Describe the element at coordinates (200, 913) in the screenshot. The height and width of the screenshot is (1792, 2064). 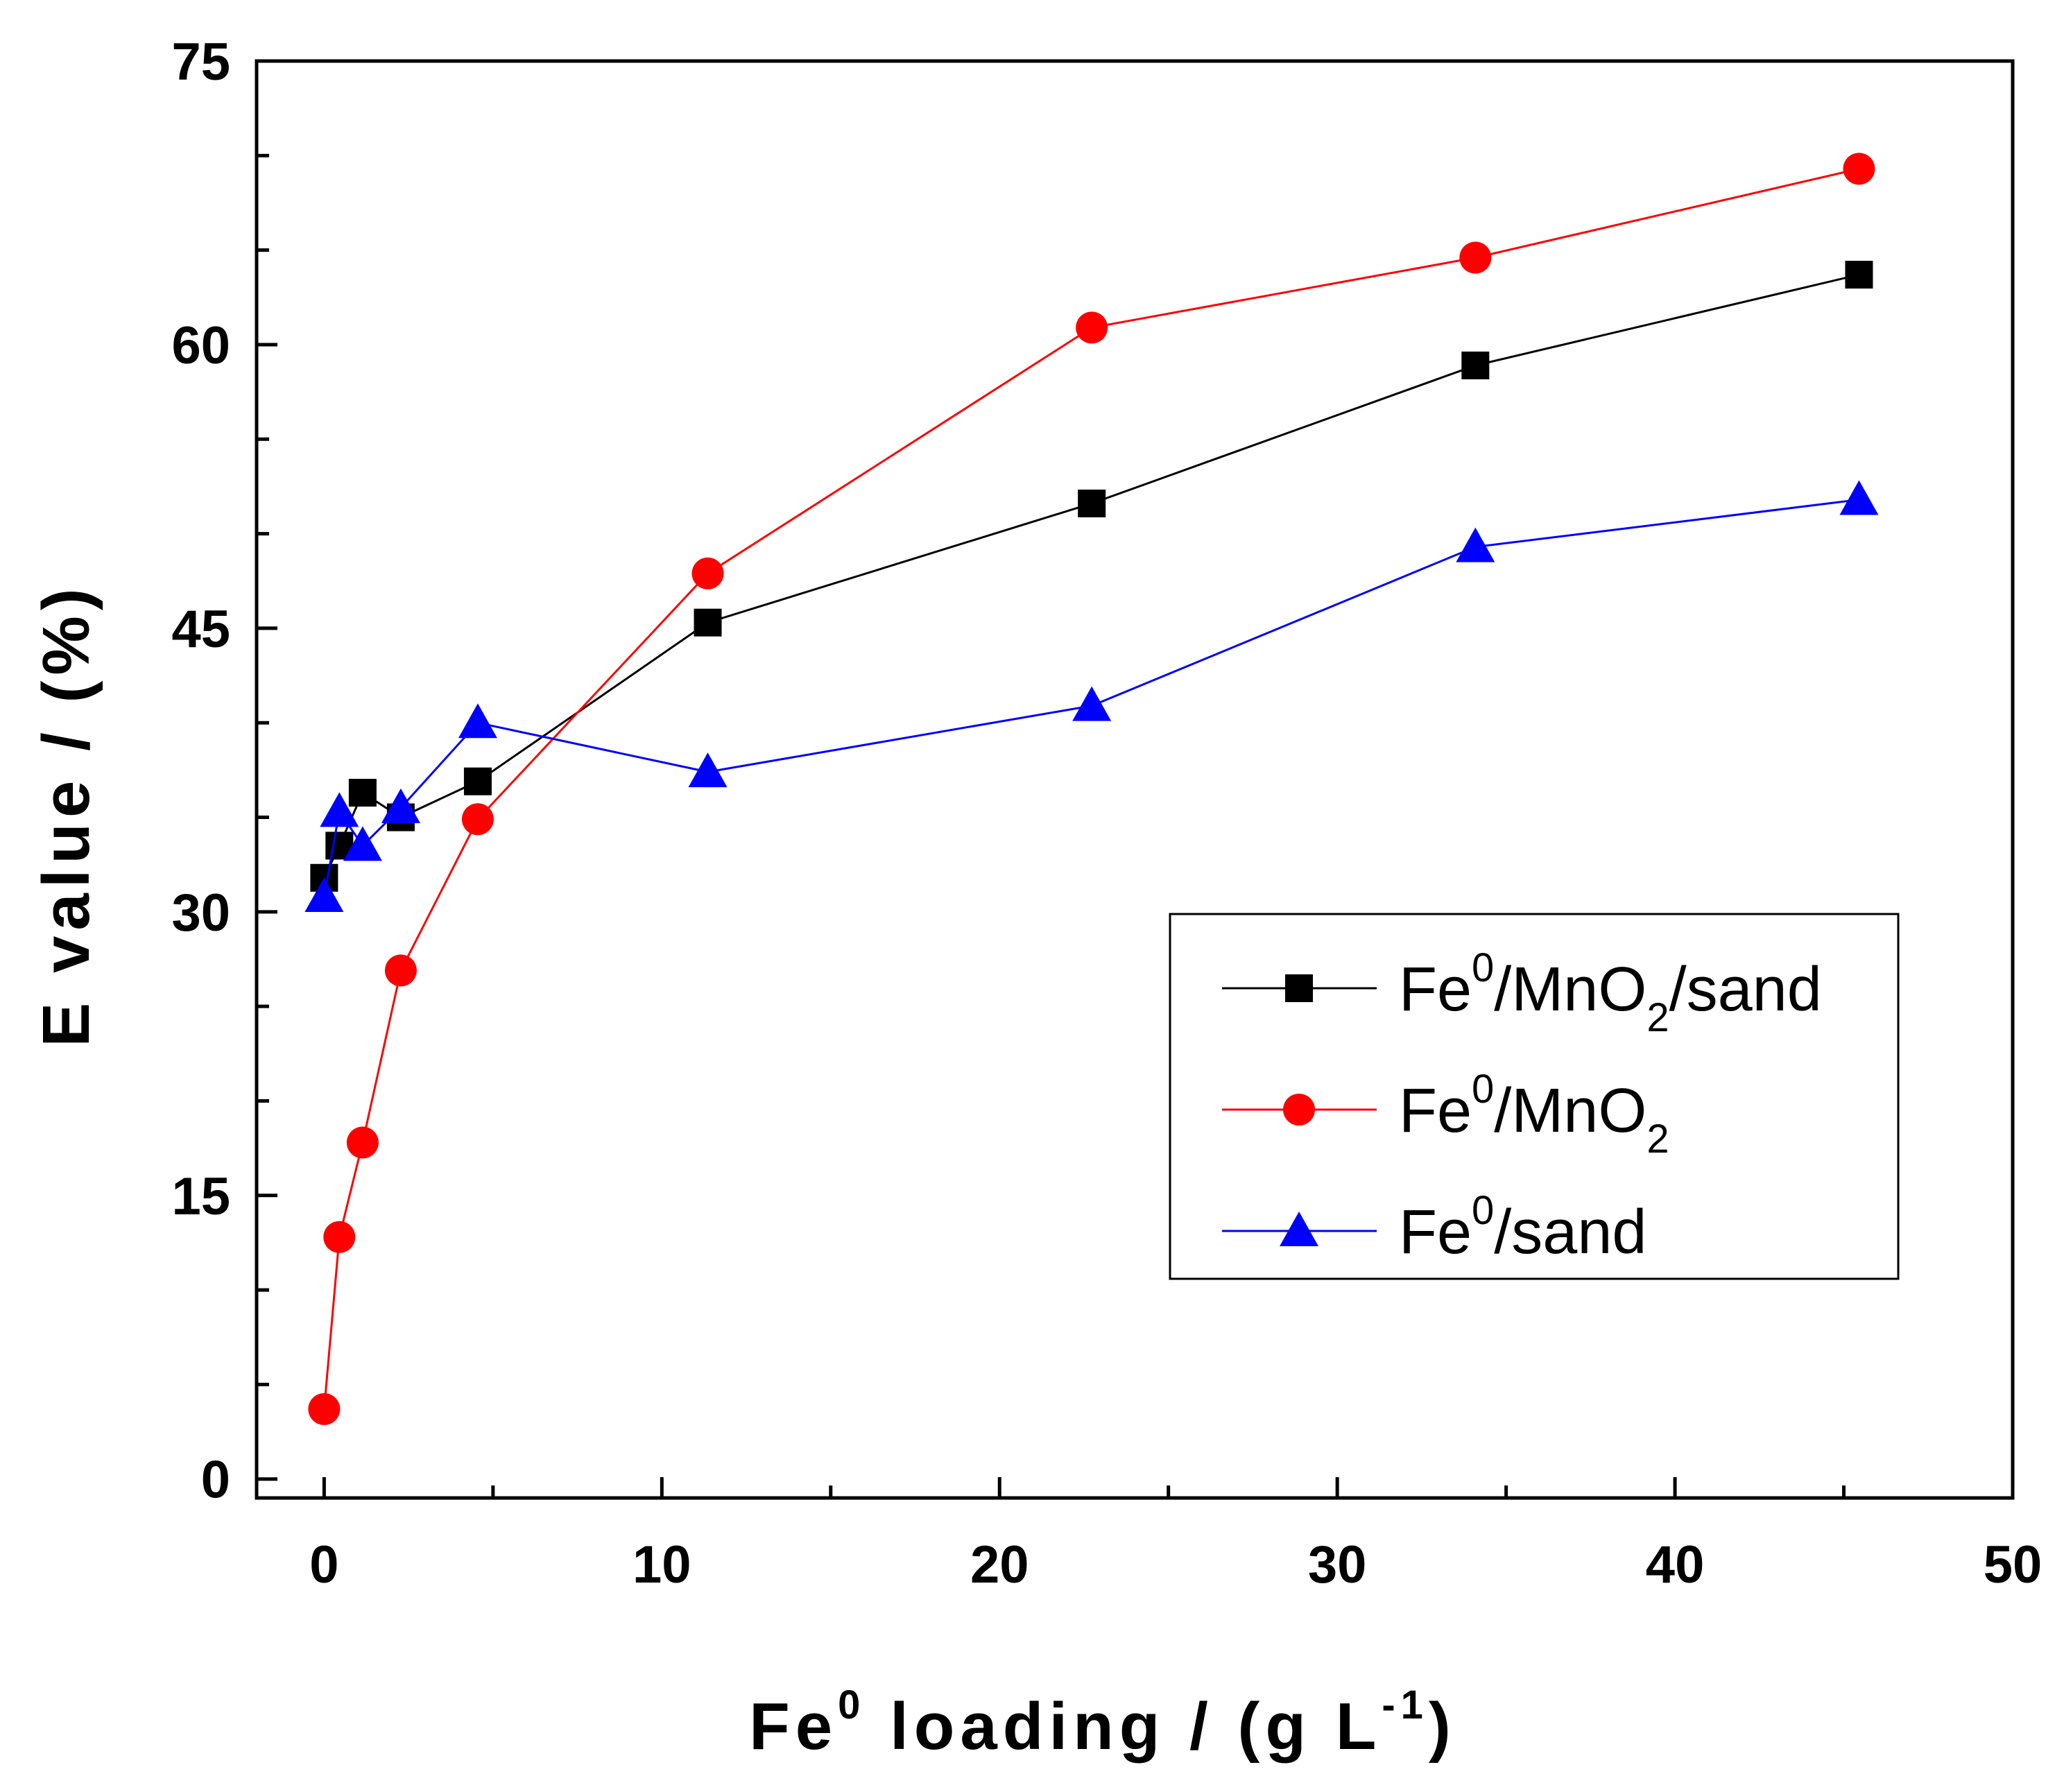
I see `y-tick-label: 30` at that location.